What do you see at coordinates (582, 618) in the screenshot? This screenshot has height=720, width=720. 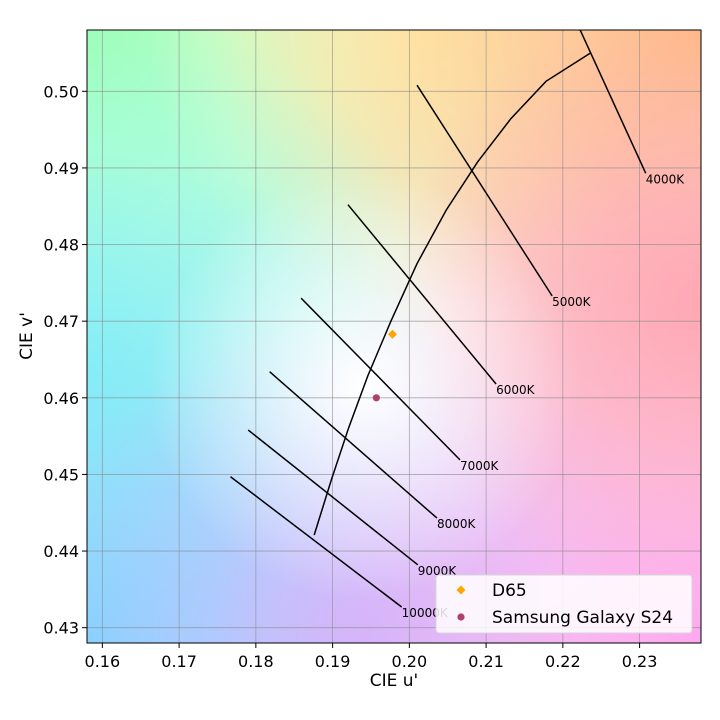 I see `legend-label: Samsung Galaxy S24` at bounding box center [582, 618].